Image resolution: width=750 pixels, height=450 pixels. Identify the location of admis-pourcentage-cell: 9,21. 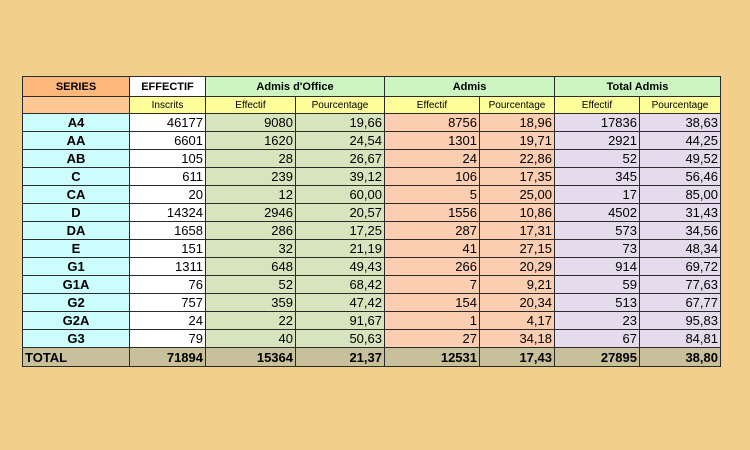
(517, 284).